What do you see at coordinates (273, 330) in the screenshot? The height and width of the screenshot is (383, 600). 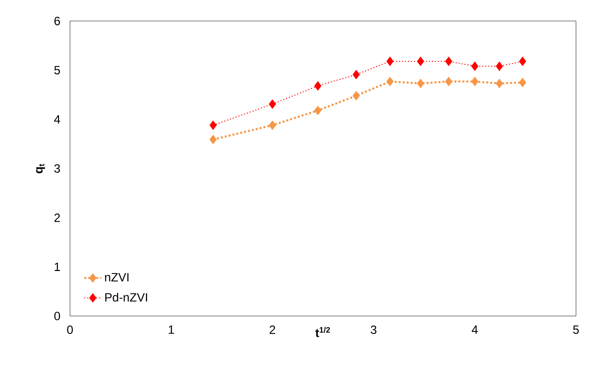 I see `x-tick-label: 2` at bounding box center [273, 330].